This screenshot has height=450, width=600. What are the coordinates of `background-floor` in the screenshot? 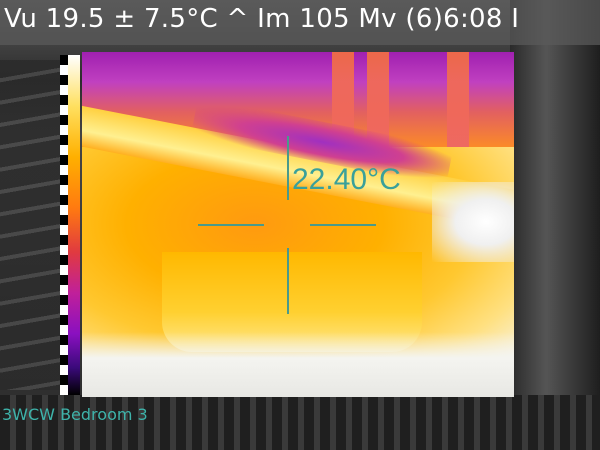 It's located at (300, 422).